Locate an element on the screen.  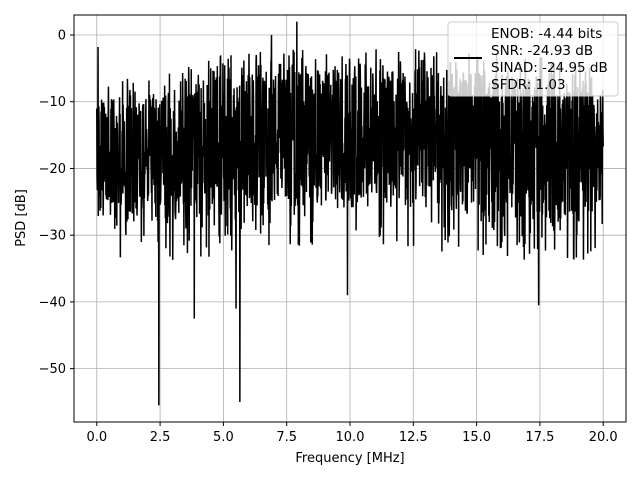
x-axis-label: Frequency [MHz] is located at coordinates (349, 458).